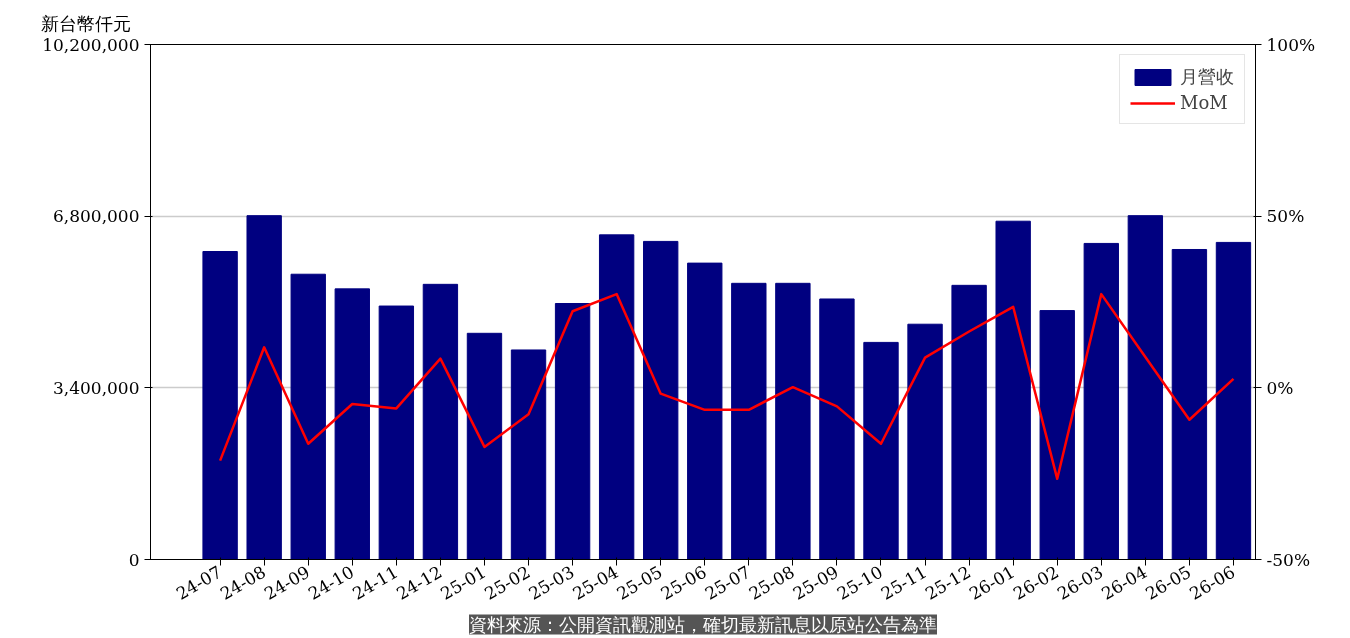  Describe the element at coordinates (96, 216) in the screenshot. I see `y-tick-label: 6,800,000` at that location.